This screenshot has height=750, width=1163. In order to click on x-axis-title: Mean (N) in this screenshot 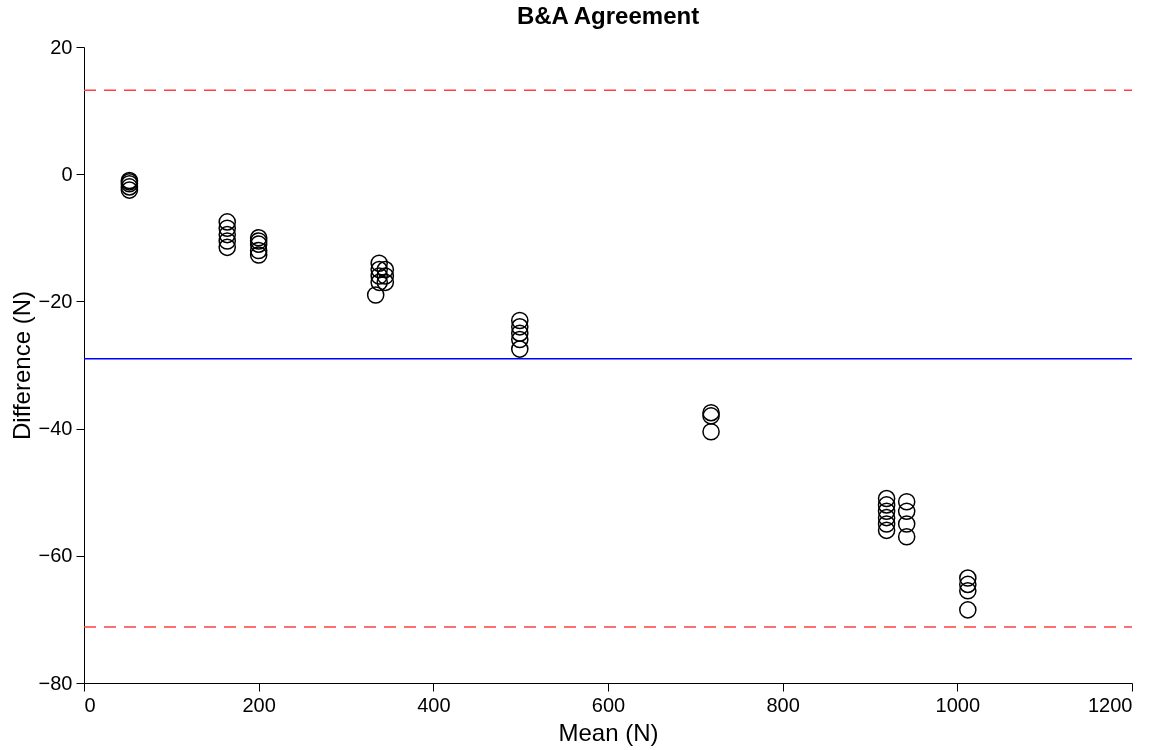, I will do `click(608, 732)`.